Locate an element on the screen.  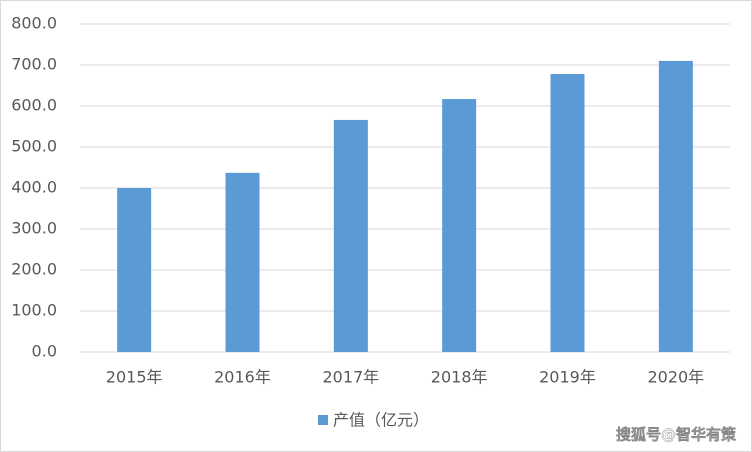
x-tick-label: 2016年 is located at coordinates (242, 377).